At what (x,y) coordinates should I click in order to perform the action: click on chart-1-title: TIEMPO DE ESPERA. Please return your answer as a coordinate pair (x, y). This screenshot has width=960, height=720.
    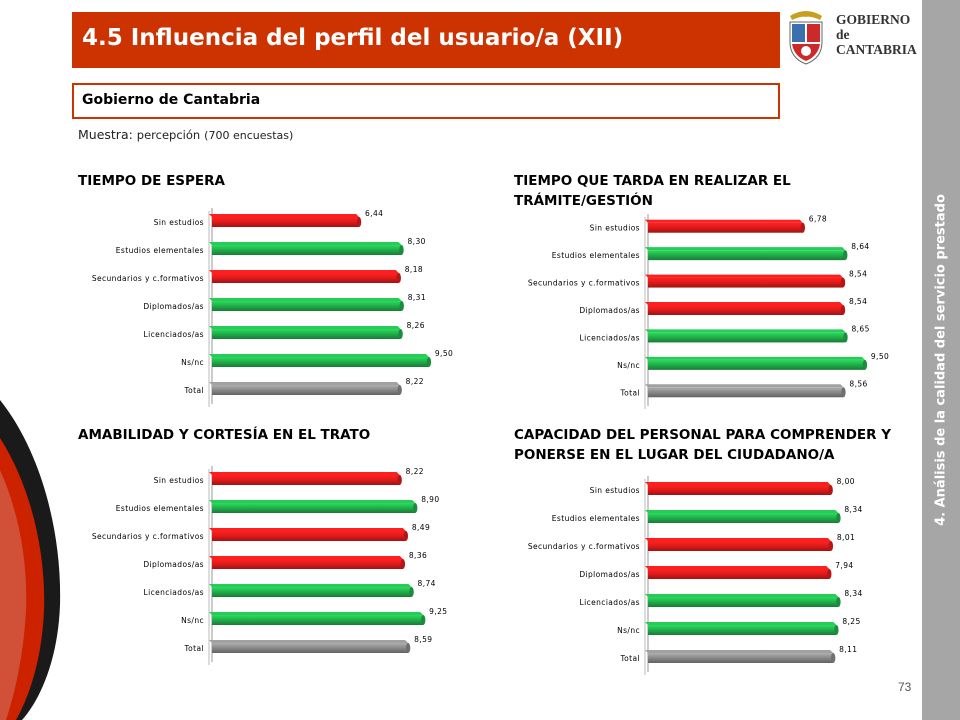
    Looking at the image, I should click on (151, 181).